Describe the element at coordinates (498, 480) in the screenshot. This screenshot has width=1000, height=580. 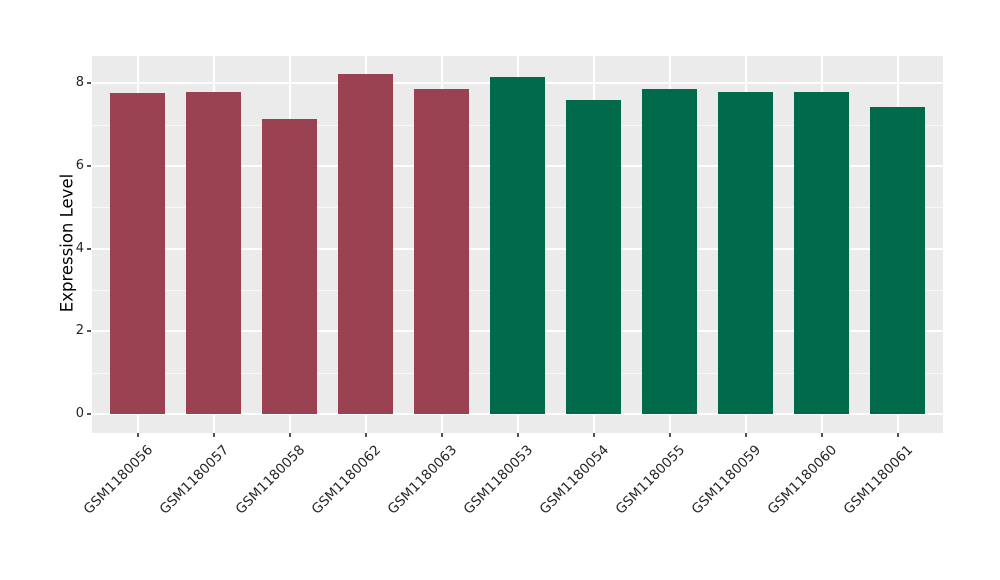
I see `x-tick-label: GSM1180053` at that location.